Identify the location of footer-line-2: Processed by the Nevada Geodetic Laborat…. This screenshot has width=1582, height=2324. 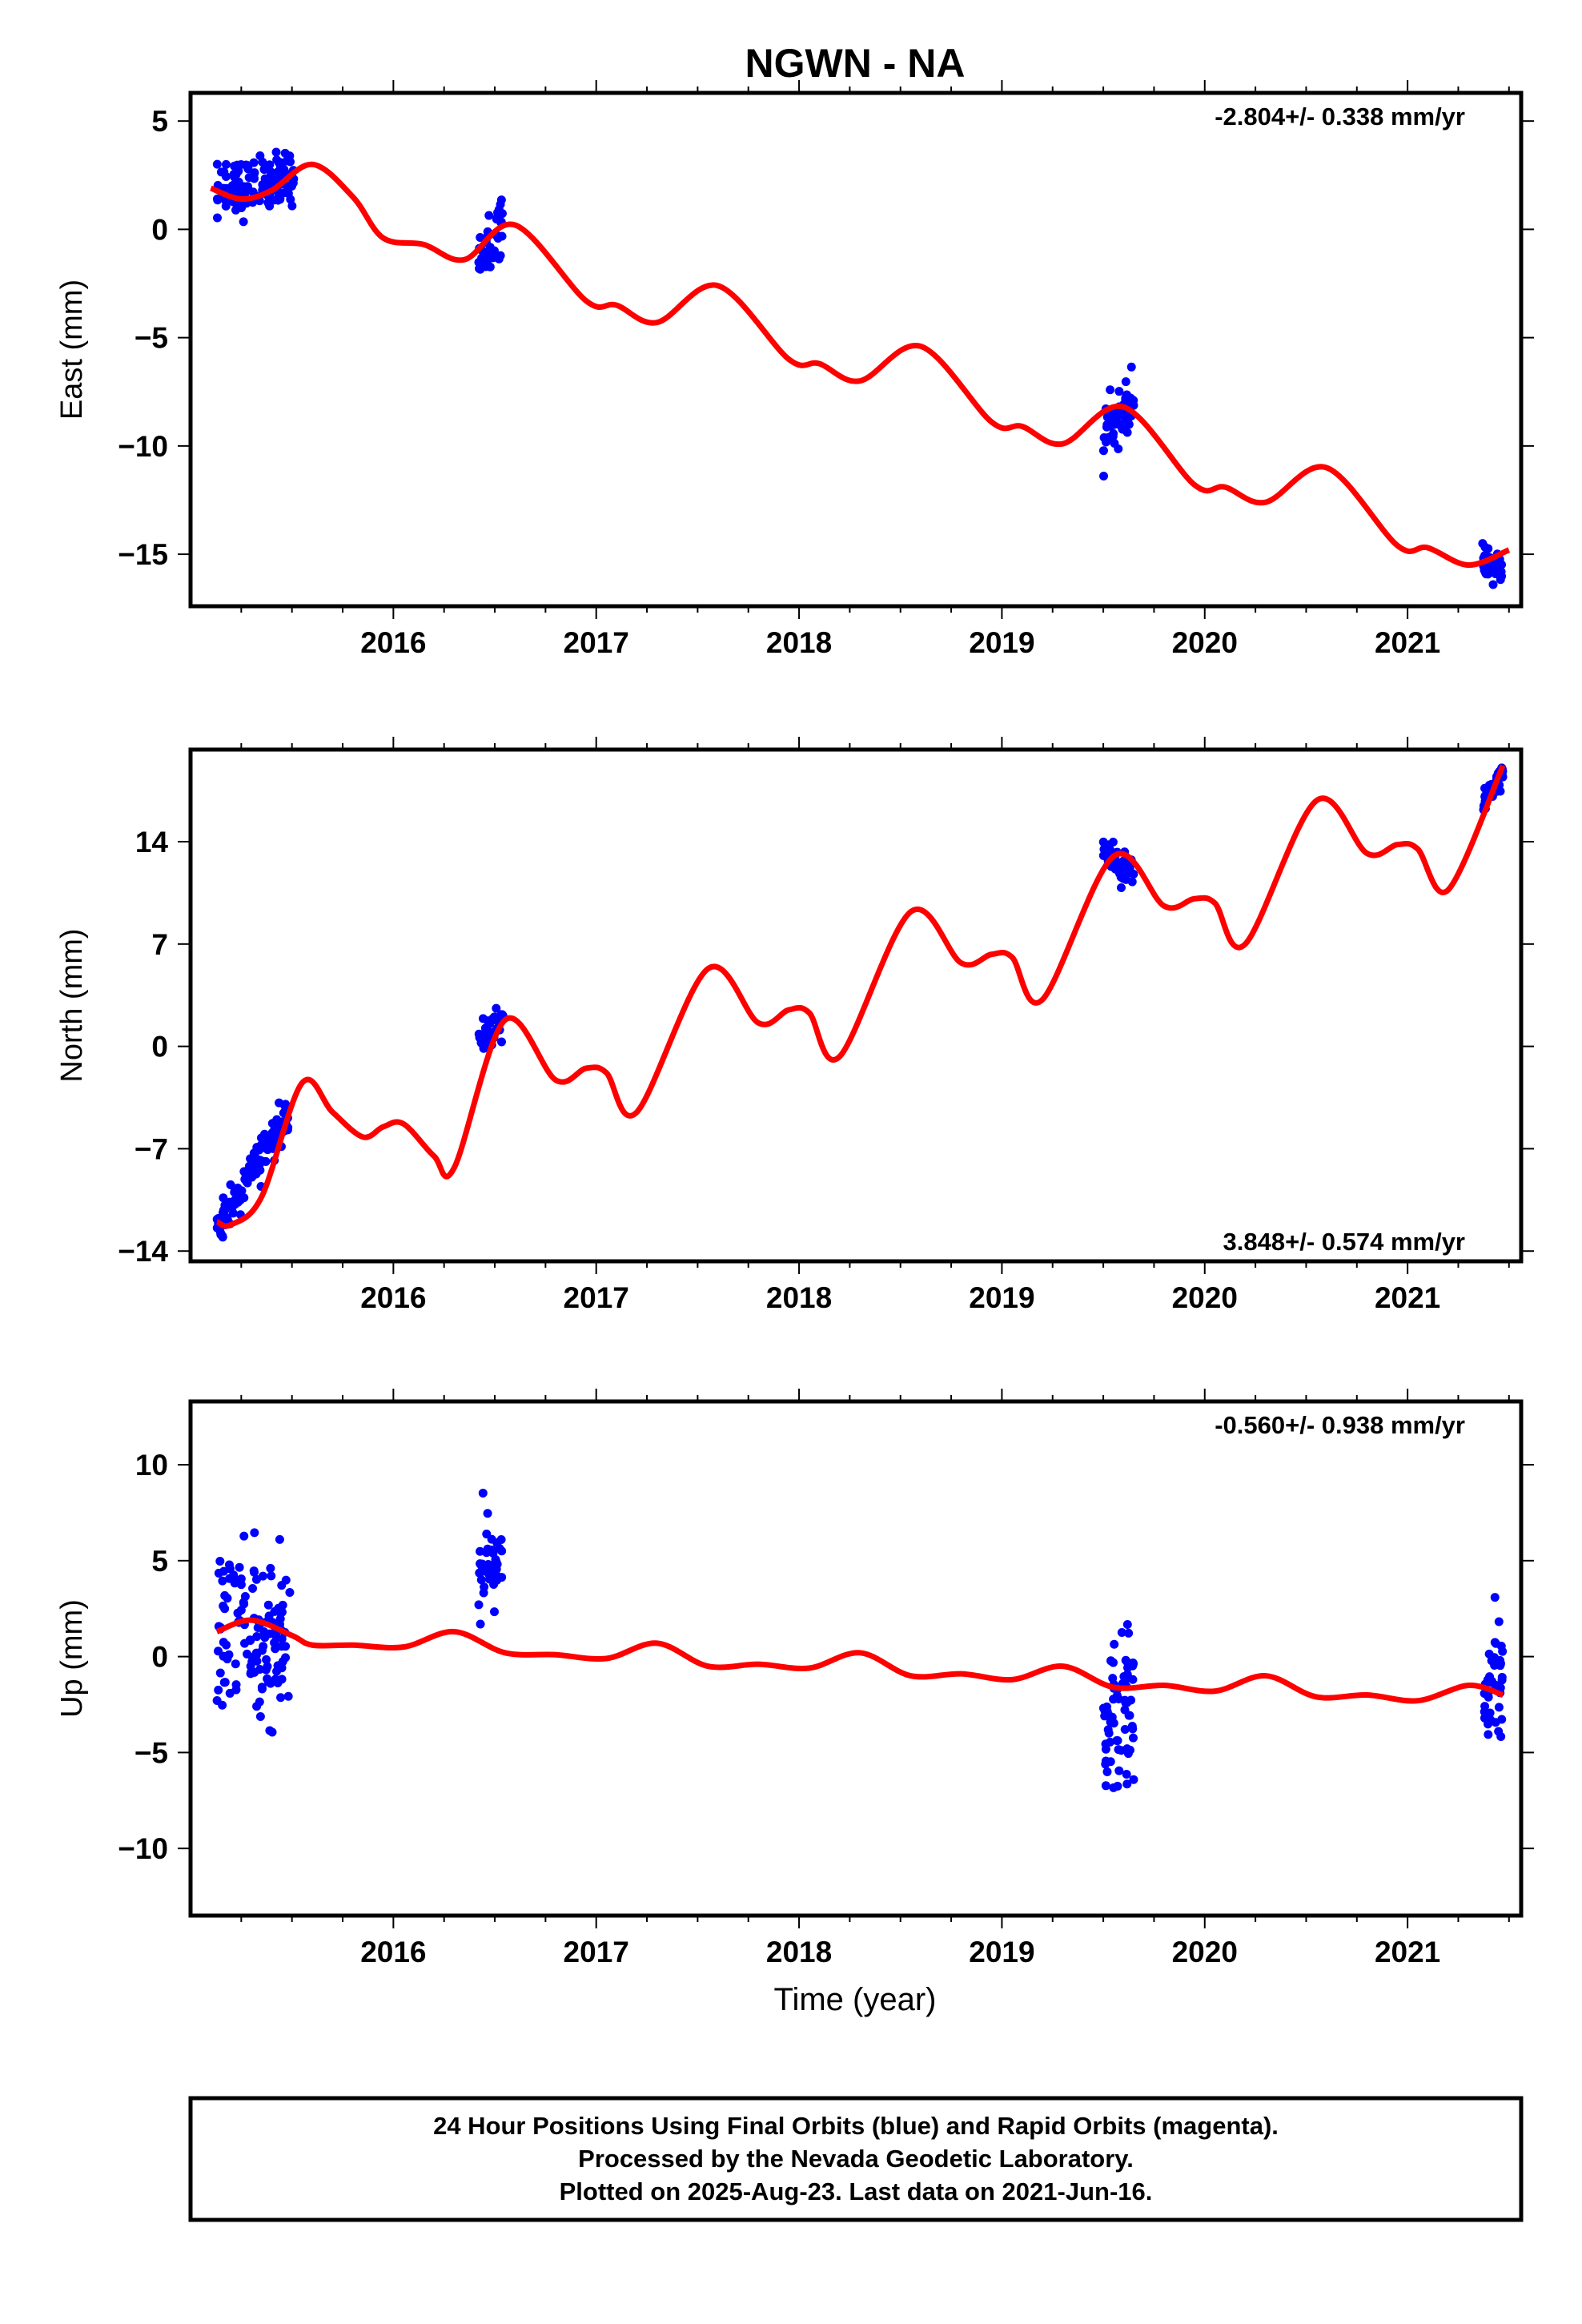
(856, 2159).